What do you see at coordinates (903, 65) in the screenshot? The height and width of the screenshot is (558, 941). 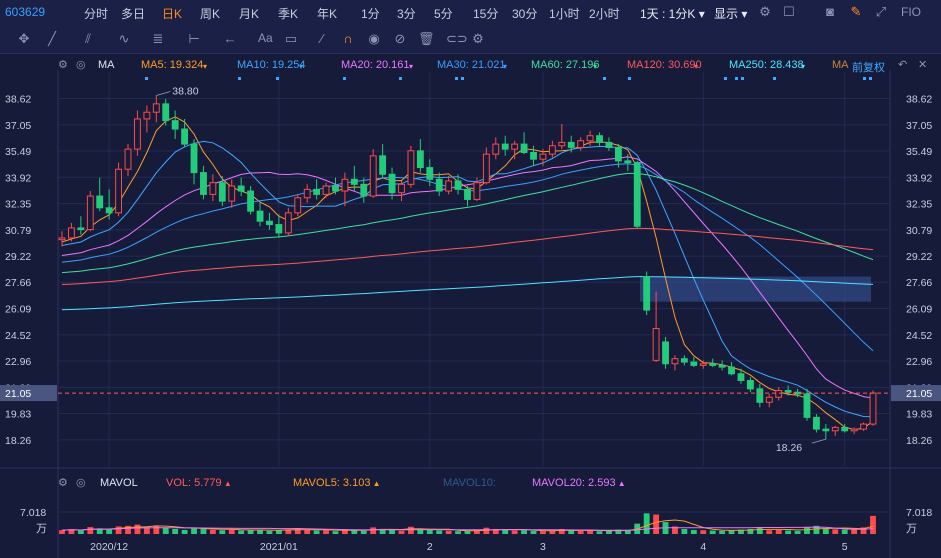 I see `undo-icon: ↶` at bounding box center [903, 65].